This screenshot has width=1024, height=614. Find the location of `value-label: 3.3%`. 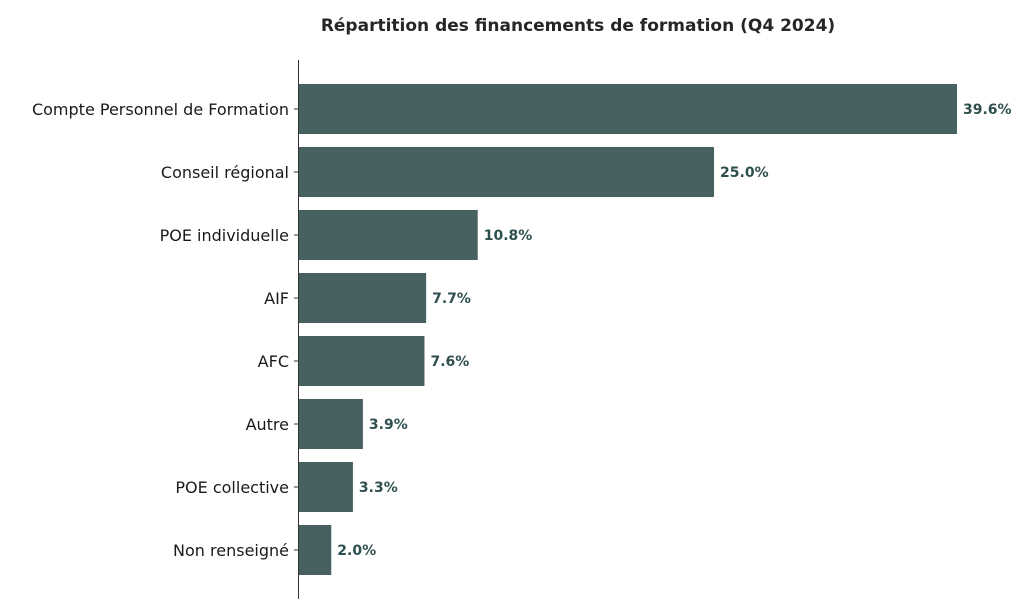

value-label: 3.3% is located at coordinates (378, 488).